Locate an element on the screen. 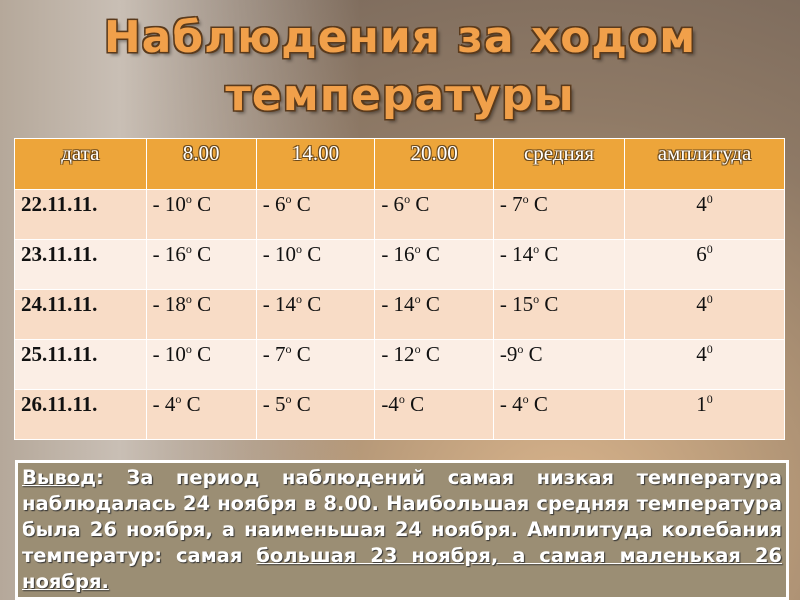 Image resolution: width=800 pixels, height=600 pixels. column-header: дата is located at coordinates (80, 164).